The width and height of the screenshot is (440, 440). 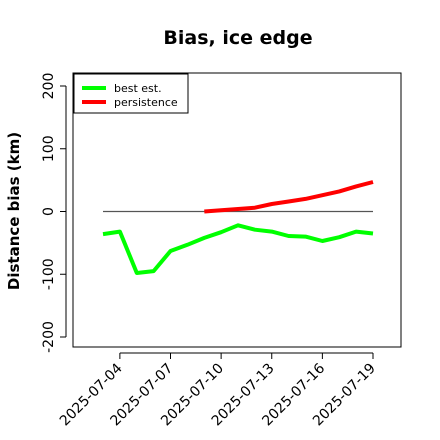 I want to click on legend-label: persistence, so click(x=146, y=102).